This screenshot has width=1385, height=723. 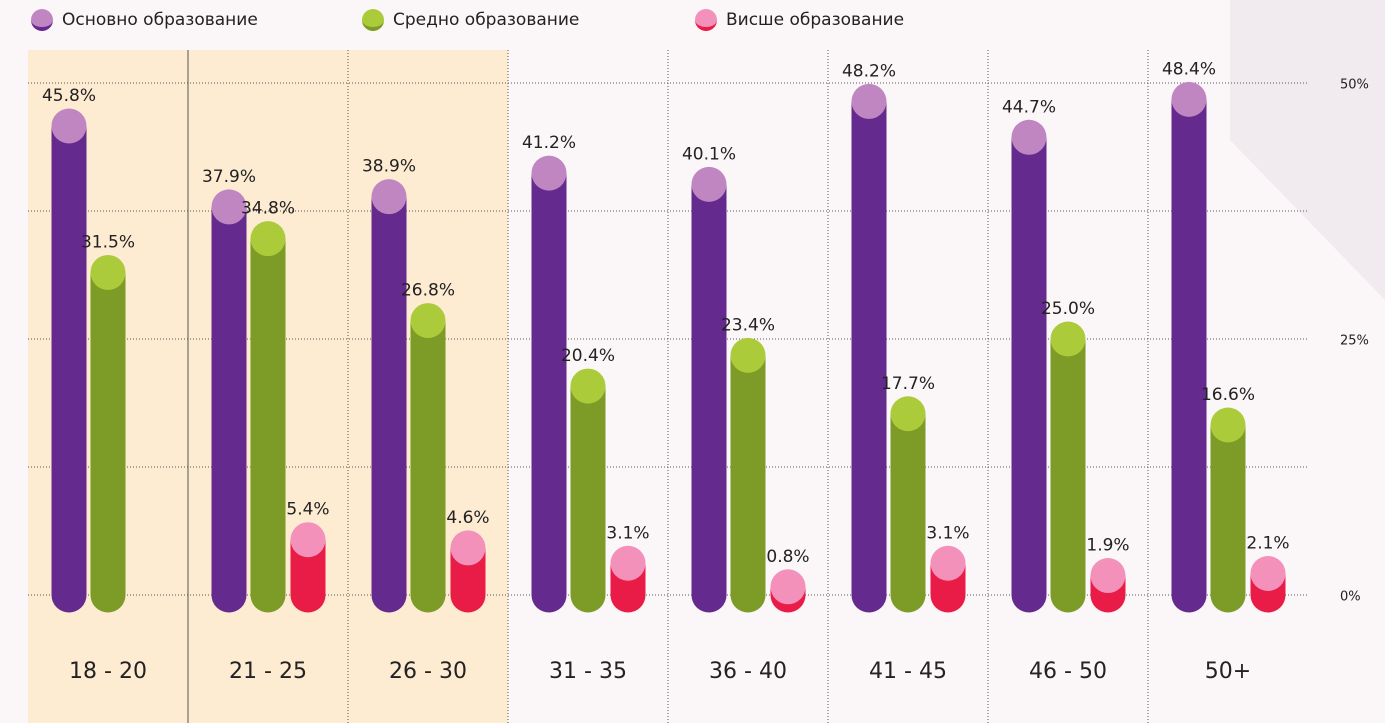 I want to click on legend-label: Основно образование, so click(x=160, y=20).